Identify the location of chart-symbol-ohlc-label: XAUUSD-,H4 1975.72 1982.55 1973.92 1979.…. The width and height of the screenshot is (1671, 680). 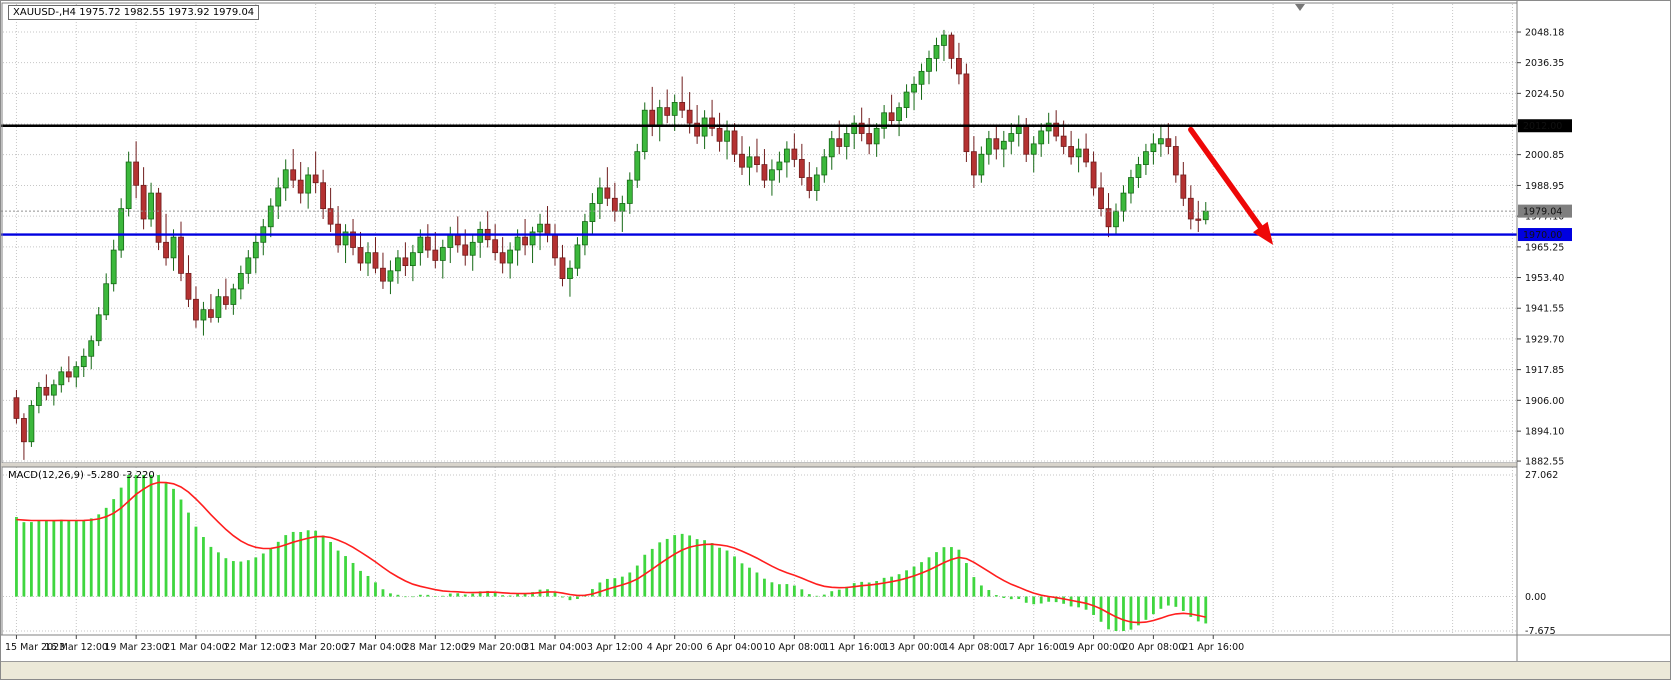
(134, 12).